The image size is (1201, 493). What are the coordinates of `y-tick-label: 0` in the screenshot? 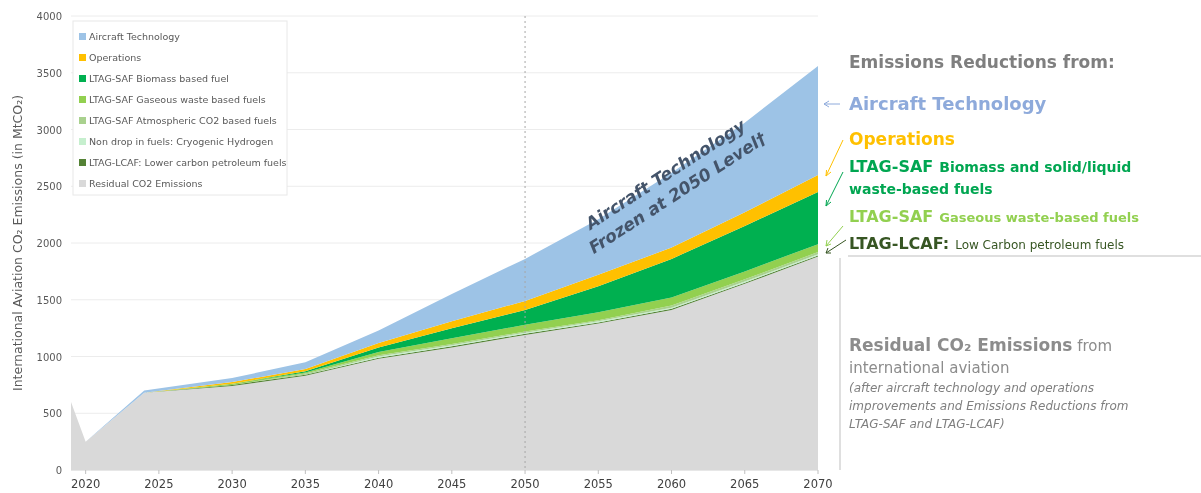 It's located at (58, 470).